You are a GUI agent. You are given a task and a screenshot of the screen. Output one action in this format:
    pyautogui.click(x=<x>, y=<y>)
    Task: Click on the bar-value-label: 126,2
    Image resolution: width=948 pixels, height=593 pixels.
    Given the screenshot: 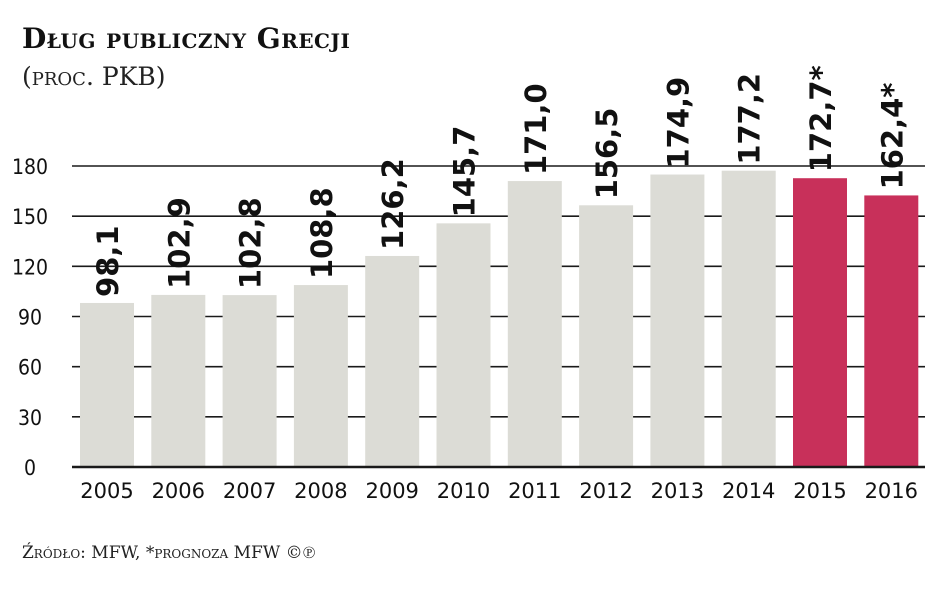 What is the action you would take?
    pyautogui.click(x=393, y=204)
    